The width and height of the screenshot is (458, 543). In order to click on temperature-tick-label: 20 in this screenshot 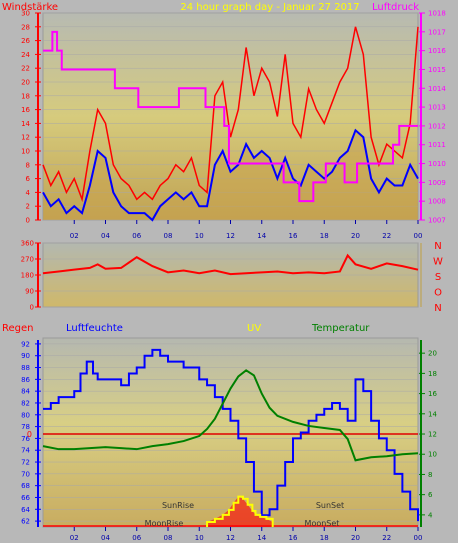, I will do `click(432, 354)`.